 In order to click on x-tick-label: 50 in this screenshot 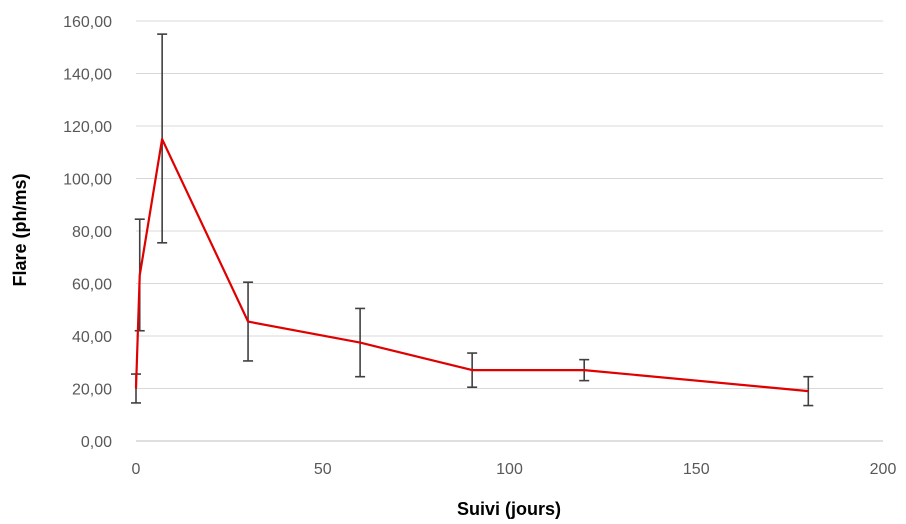, I will do `click(323, 469)`.